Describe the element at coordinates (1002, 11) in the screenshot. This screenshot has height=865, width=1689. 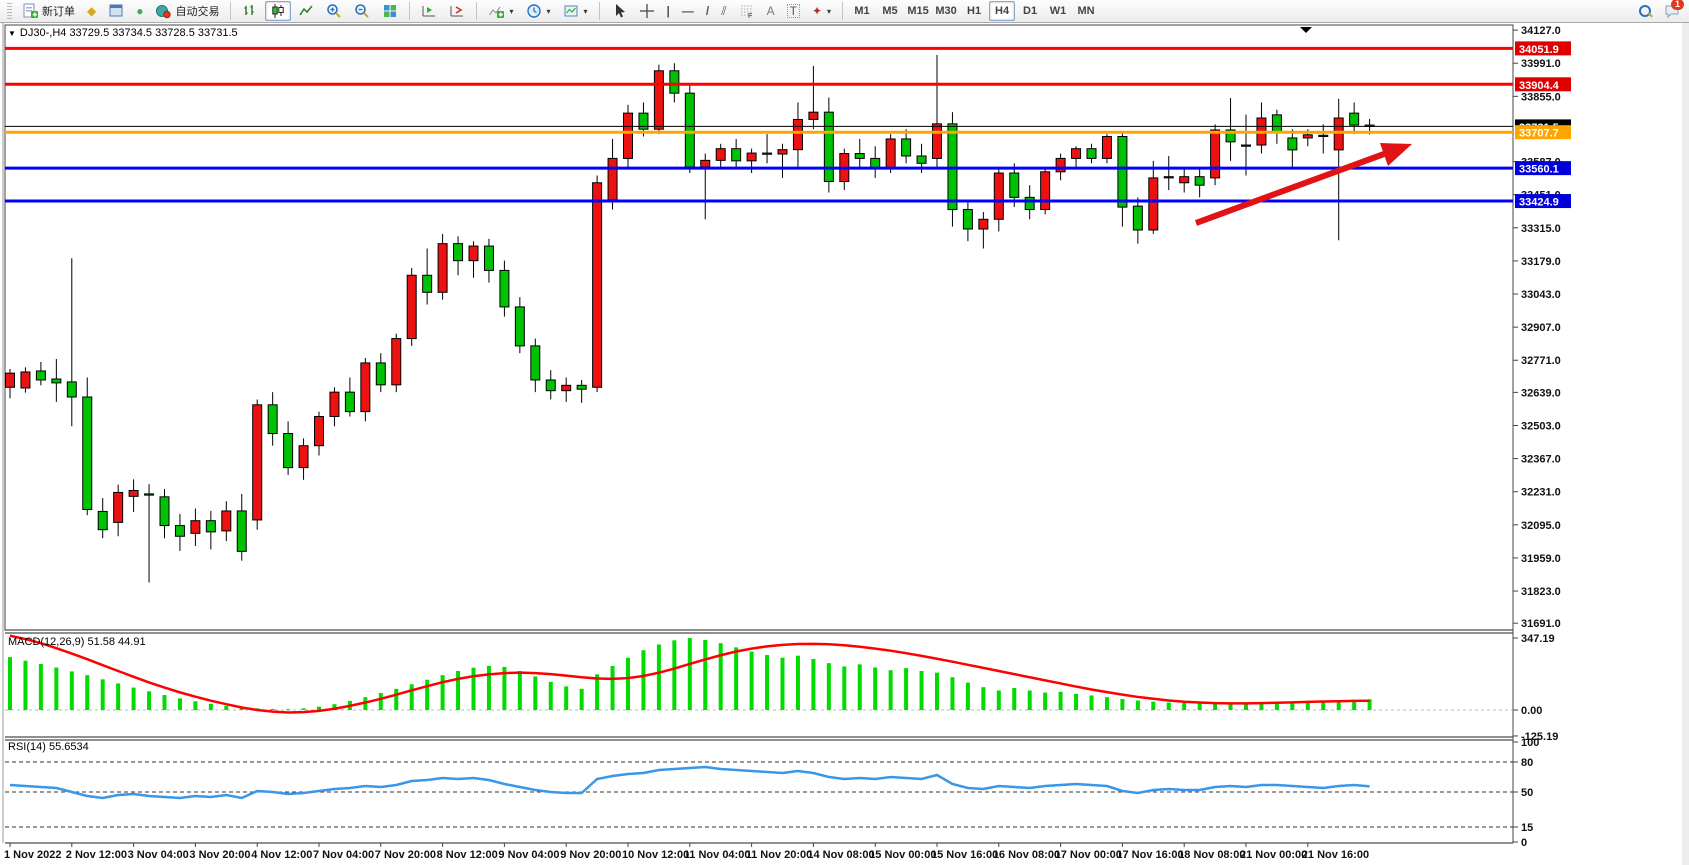
I see `timeframe-h4-button: H4` at that location.